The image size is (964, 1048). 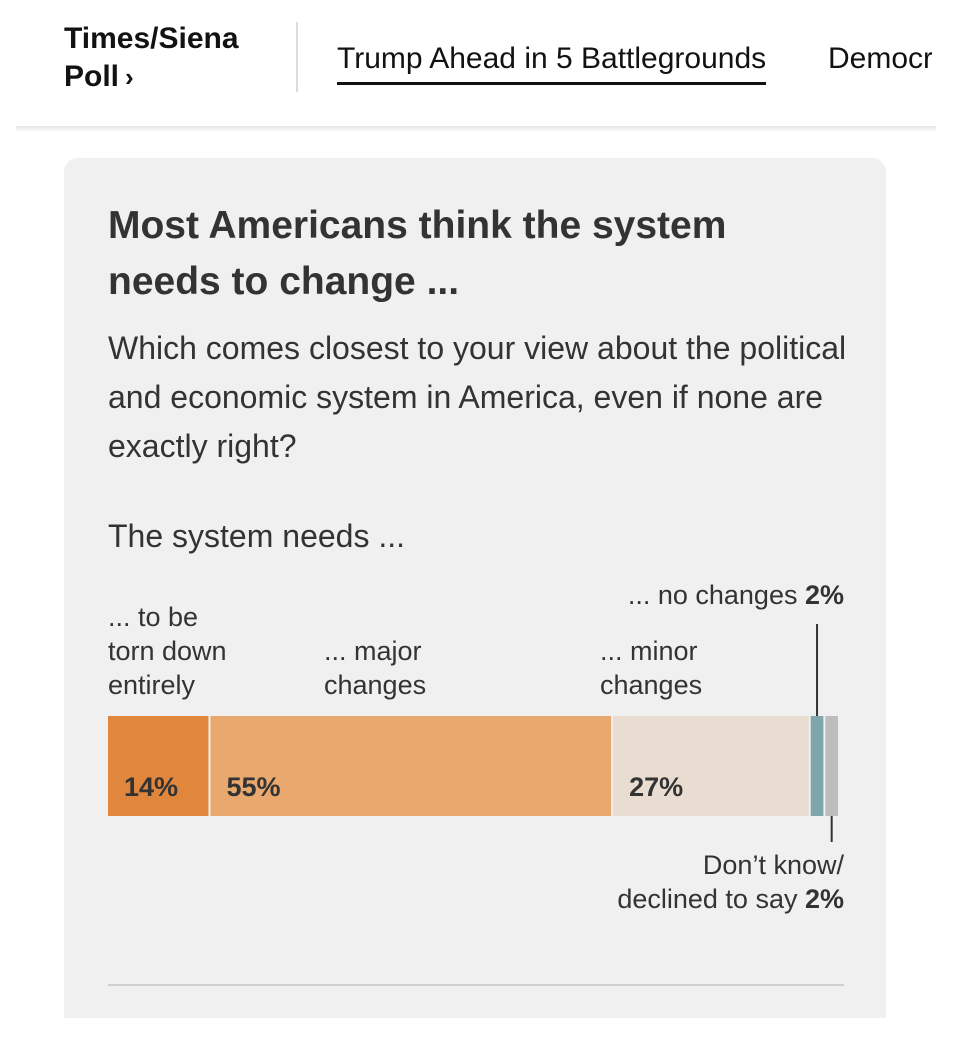 What do you see at coordinates (92, 76) in the screenshot?
I see `brand-poll-label: Poll` at bounding box center [92, 76].